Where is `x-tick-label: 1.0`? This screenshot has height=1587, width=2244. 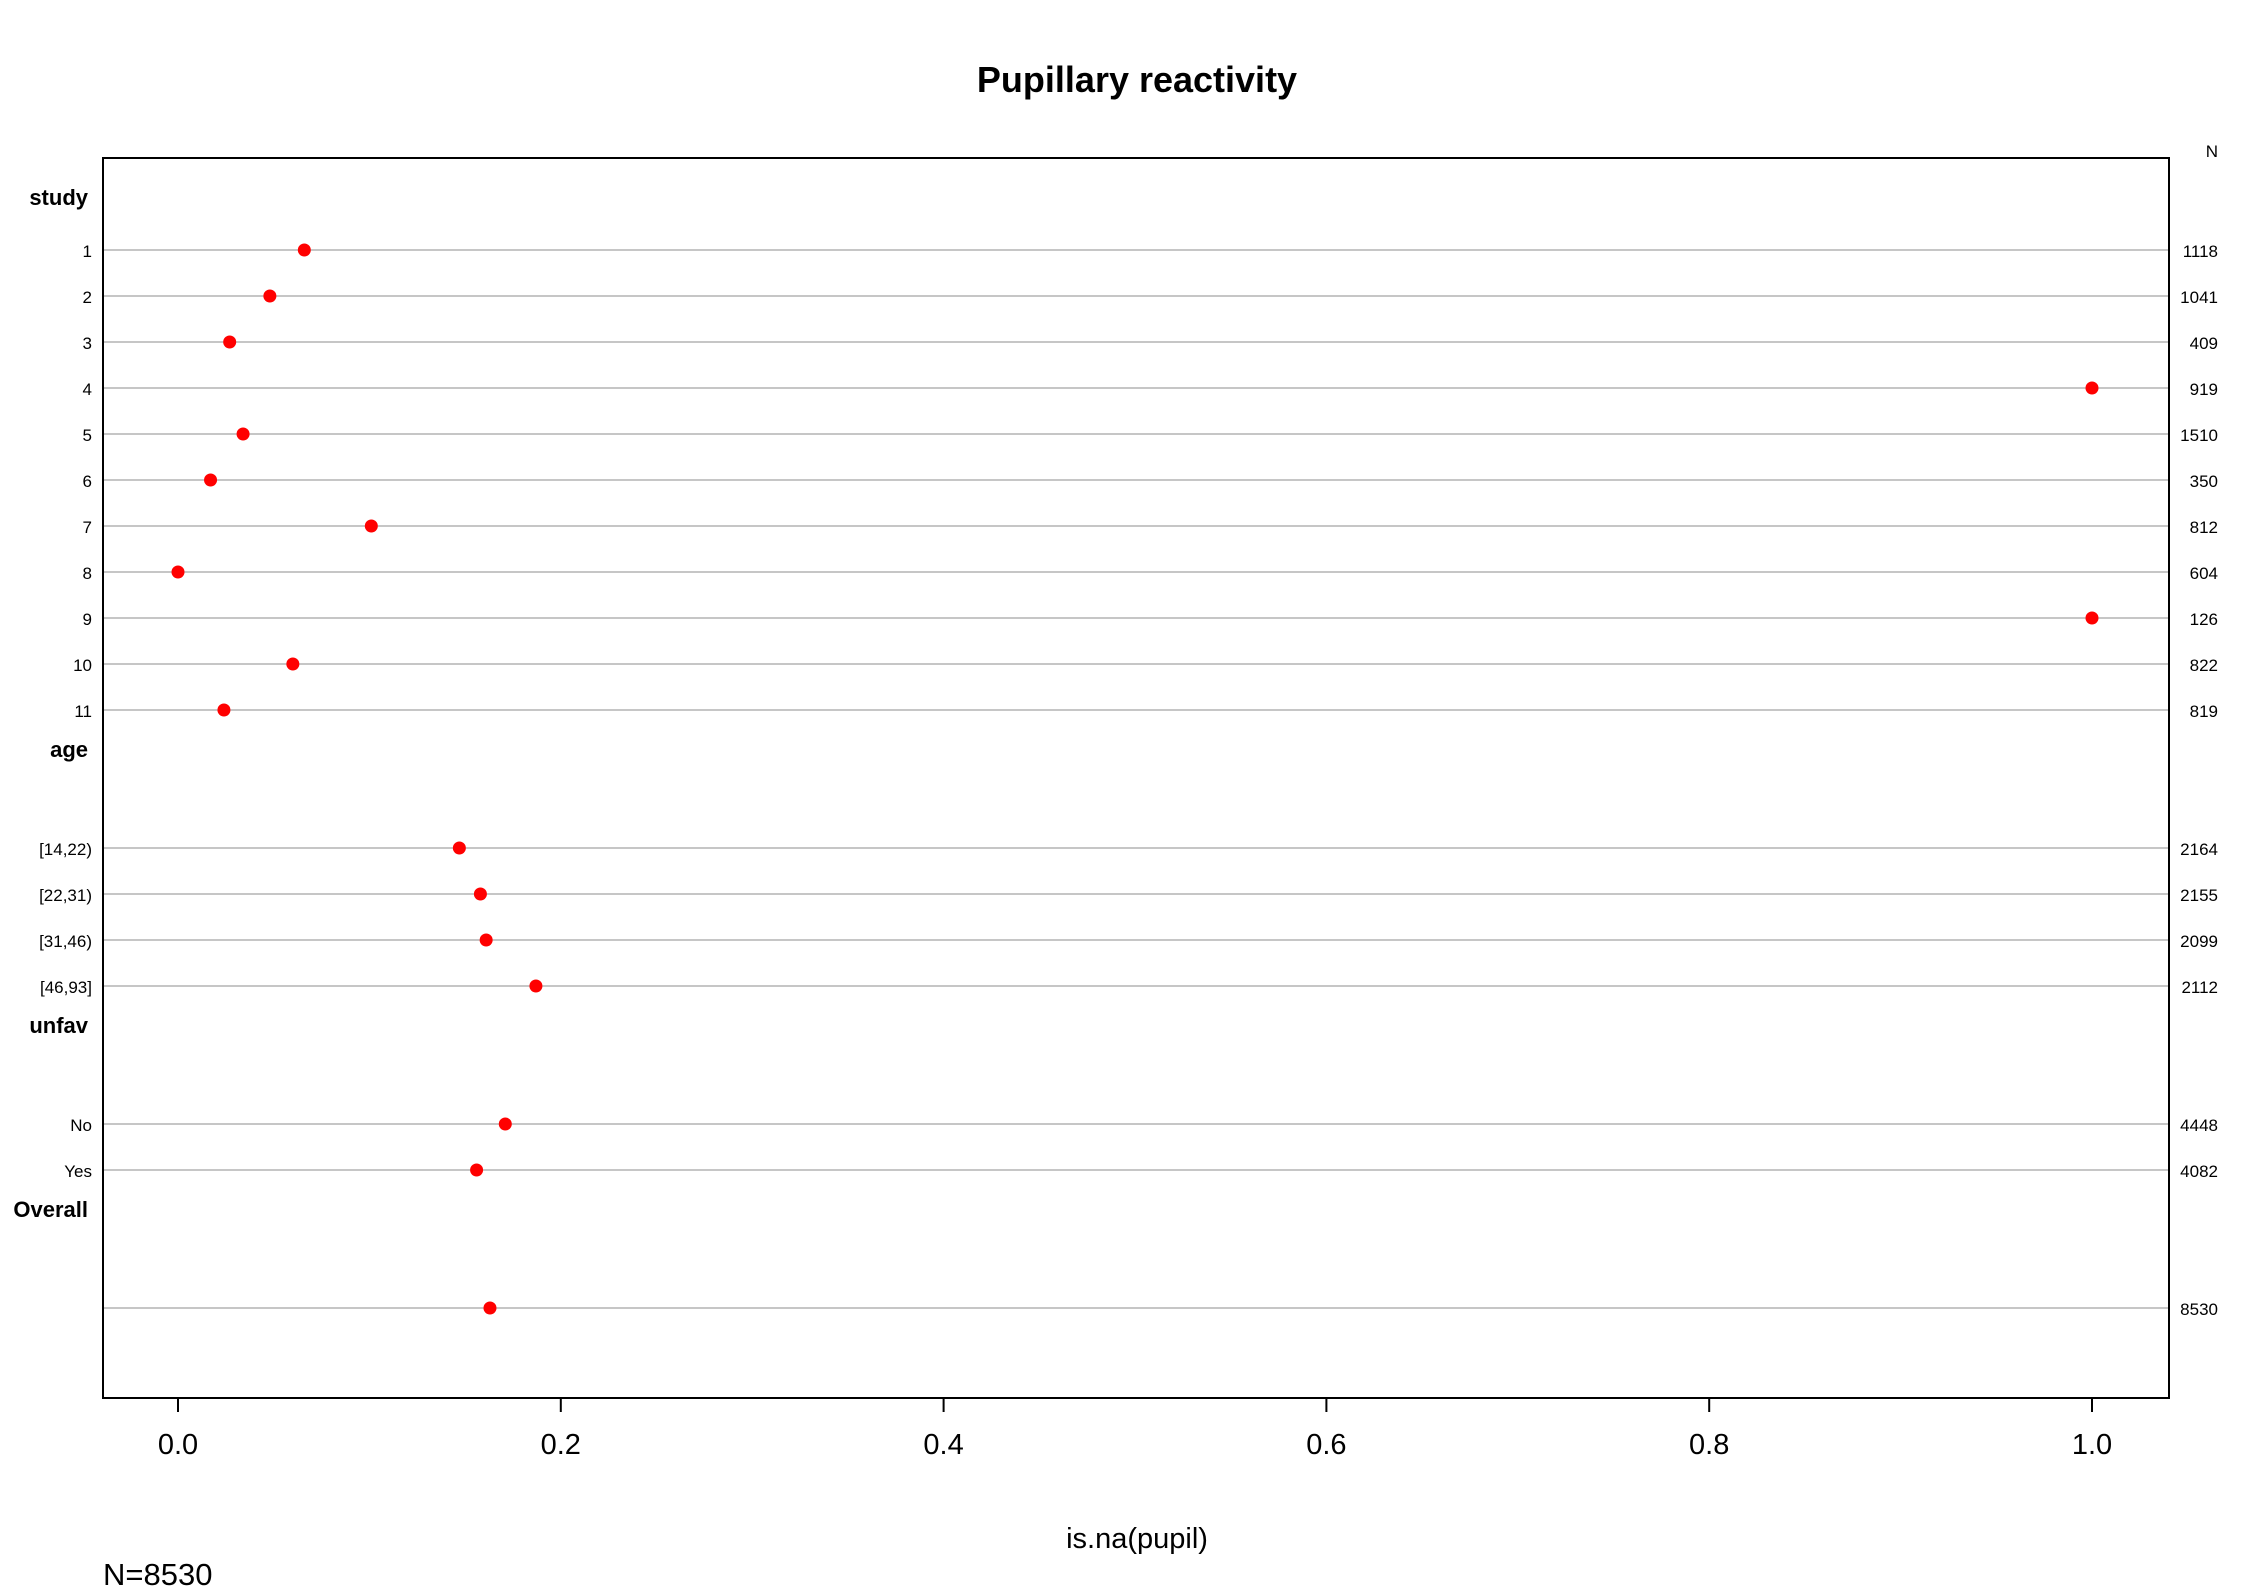 x-tick-label: 1.0 is located at coordinates (2092, 1445).